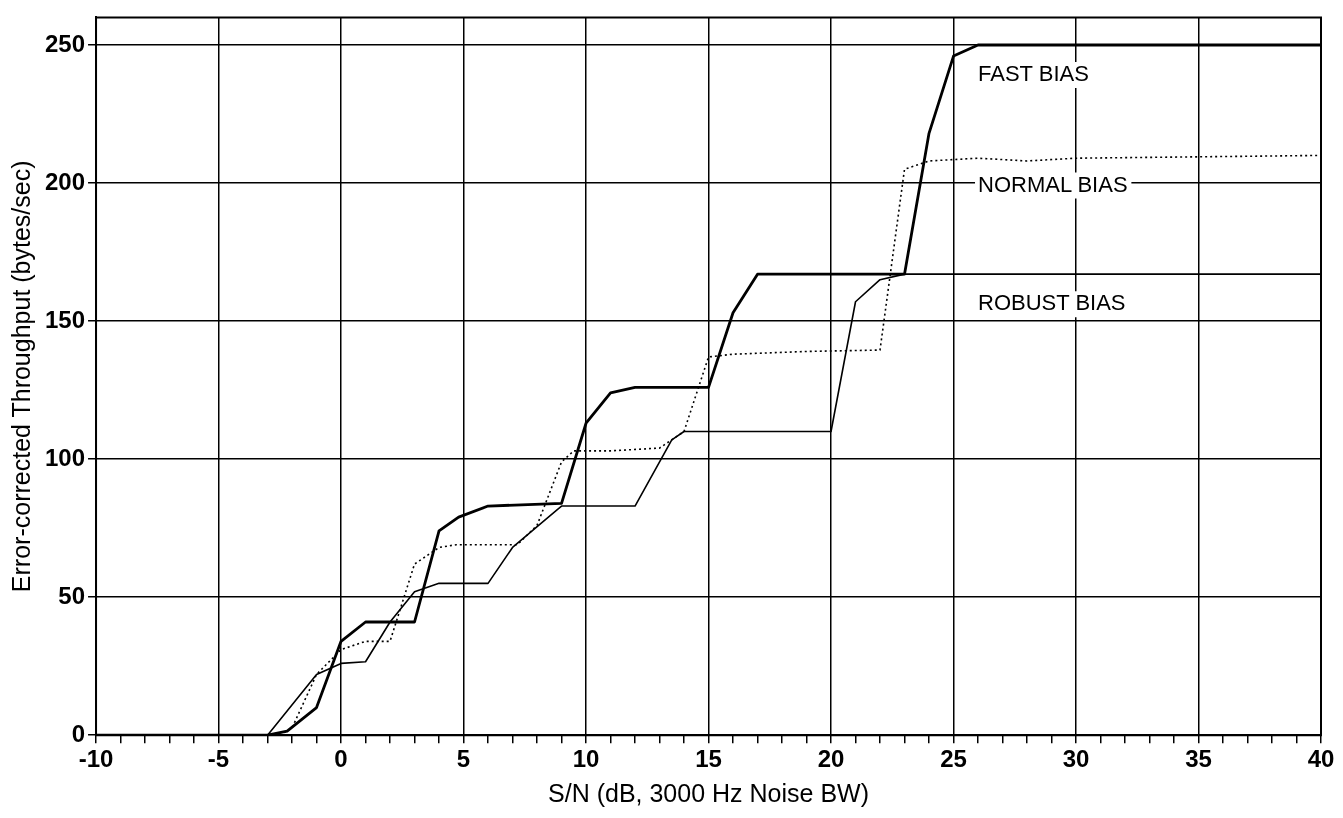 The width and height of the screenshot is (1343, 818). I want to click on y-axis-title: Error-corrected Throughput (bytes/sec), so click(20, 376).